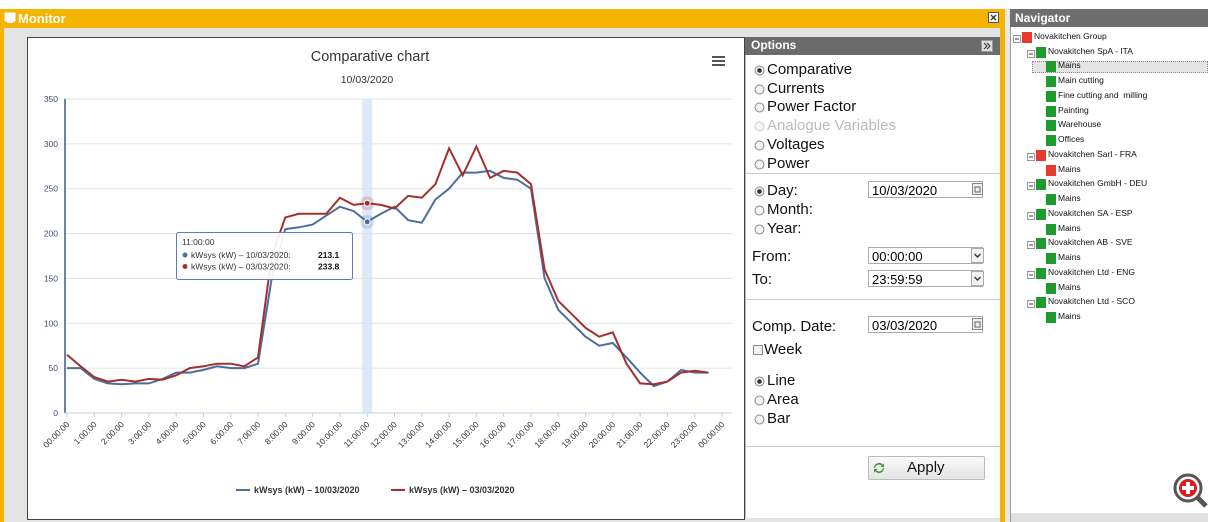  What do you see at coordinates (1091, 271) in the screenshot?
I see `tree-node: Novakitchen Ltd - ENG` at bounding box center [1091, 271].